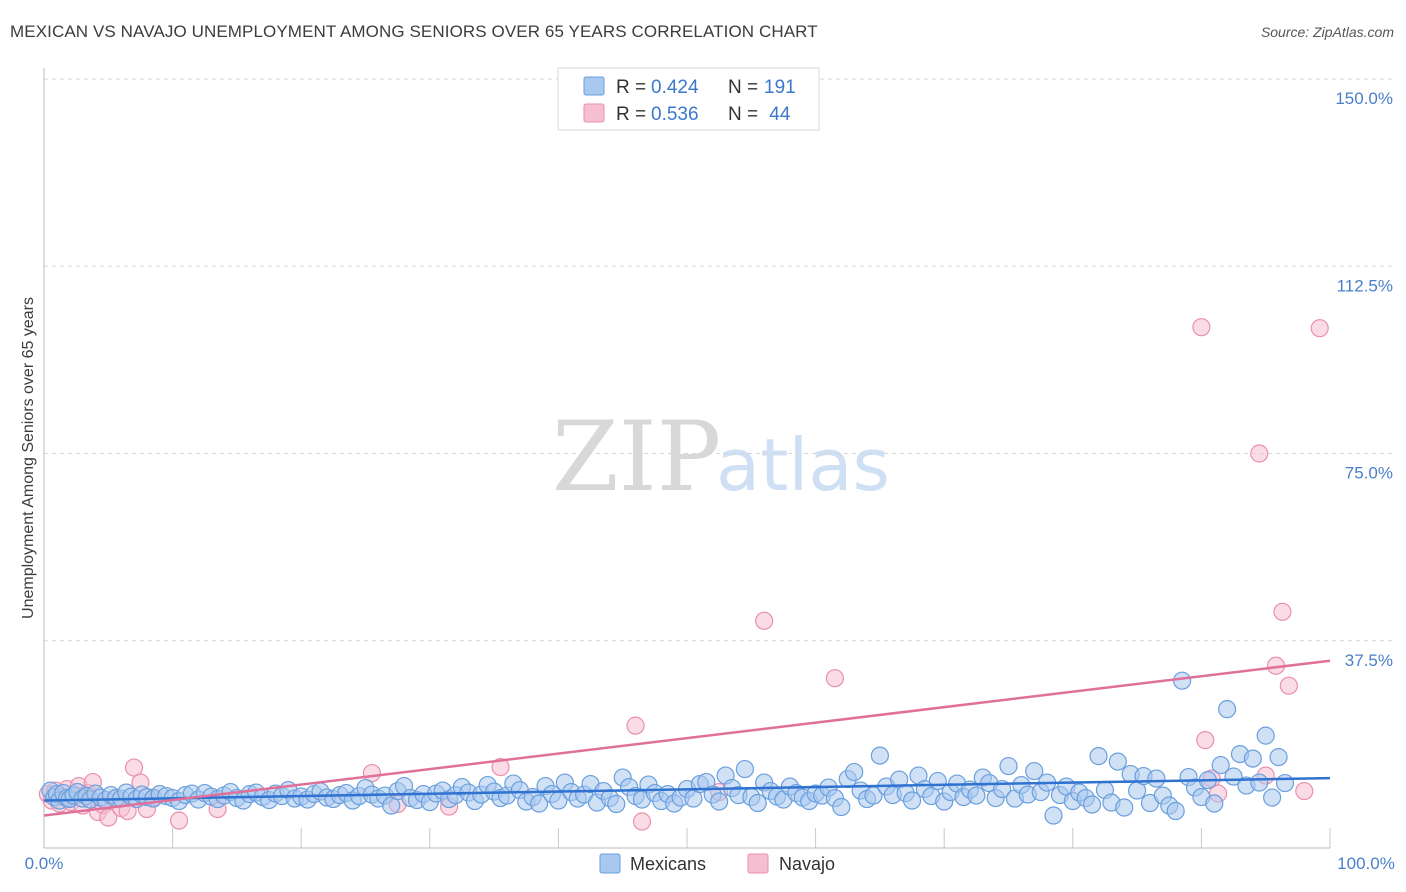 The height and width of the screenshot is (892, 1406). Describe the element at coordinates (636, 457) in the screenshot. I see `watermark-zip: ZIP` at that location.